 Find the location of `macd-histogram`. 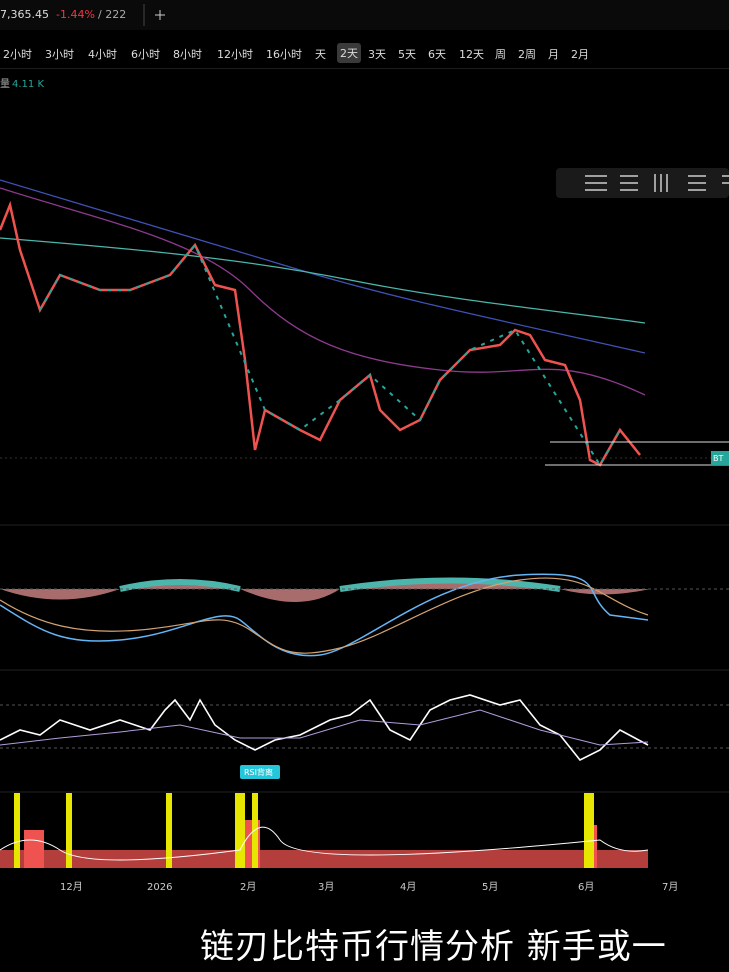

macd-histogram is located at coordinates (340, 584).